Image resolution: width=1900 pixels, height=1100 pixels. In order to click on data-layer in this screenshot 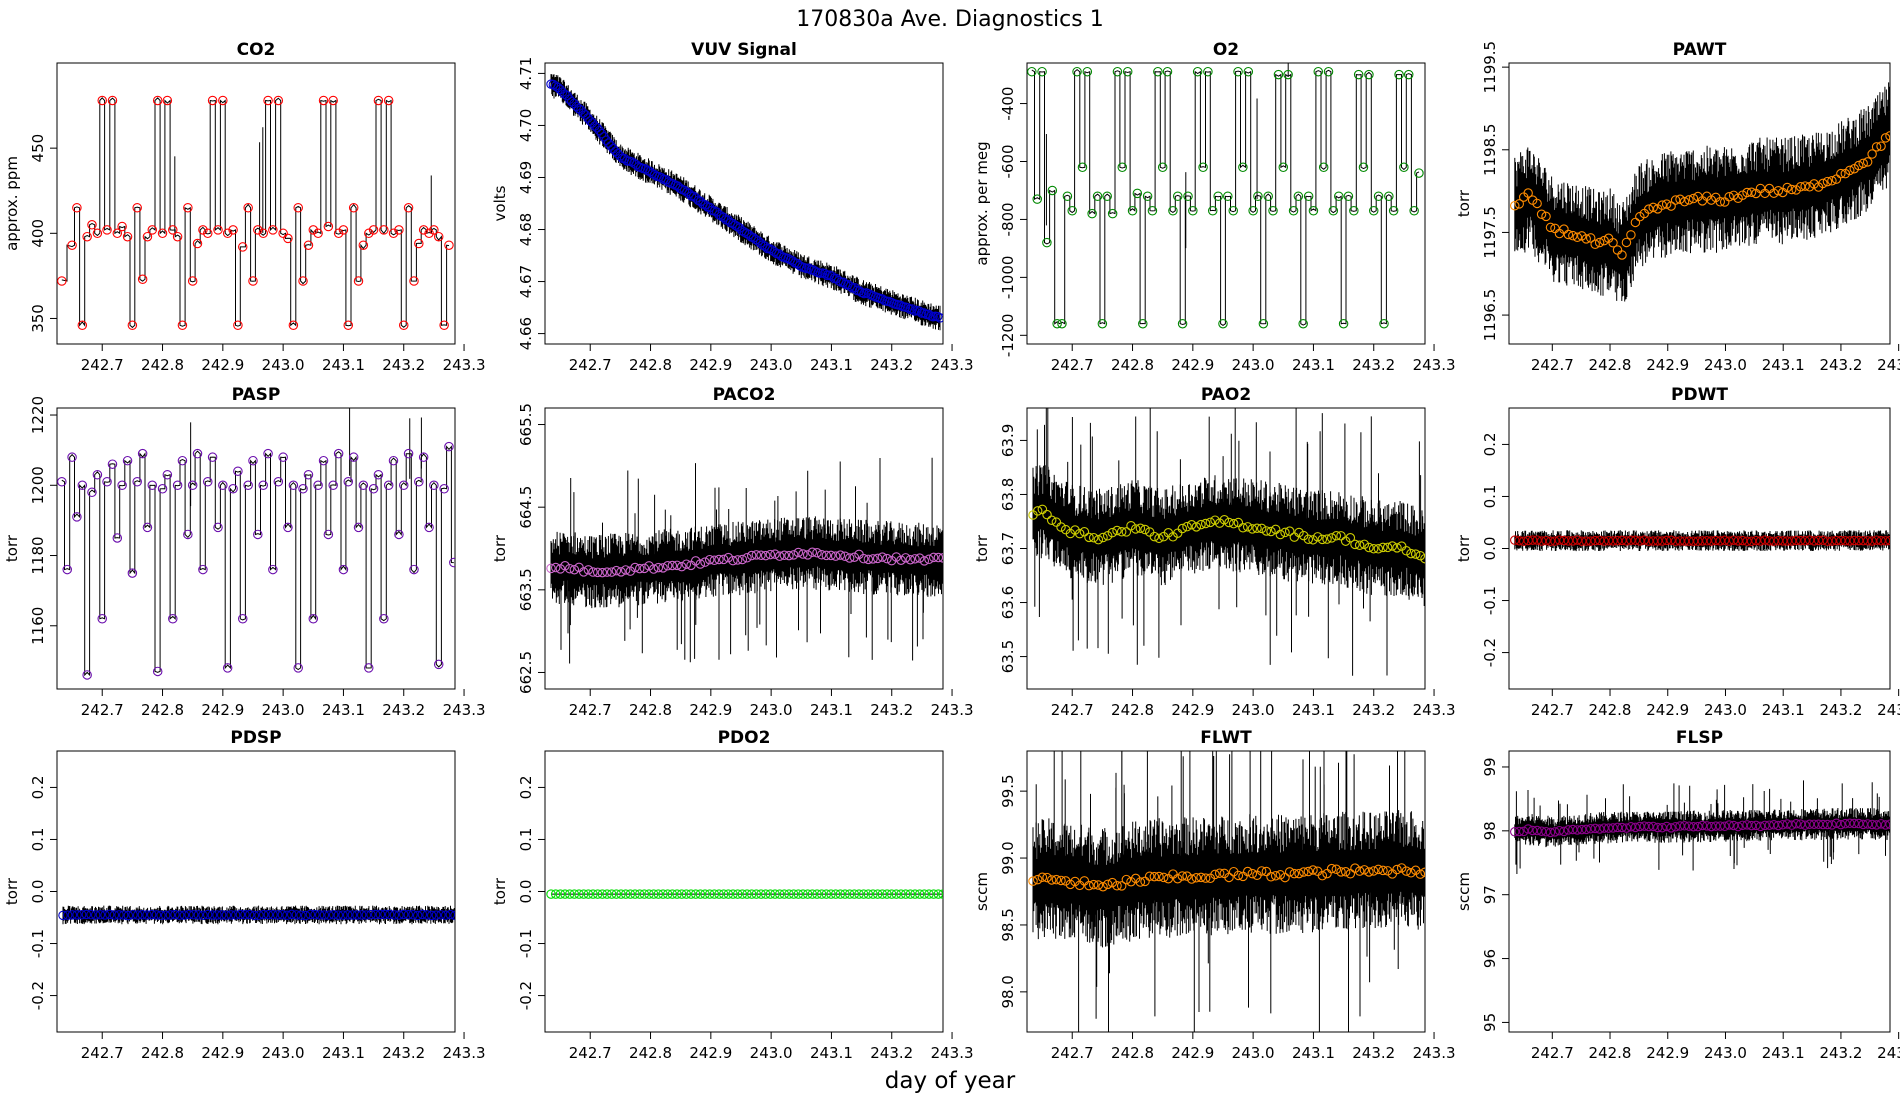, I will do `click(1226, 891)`.